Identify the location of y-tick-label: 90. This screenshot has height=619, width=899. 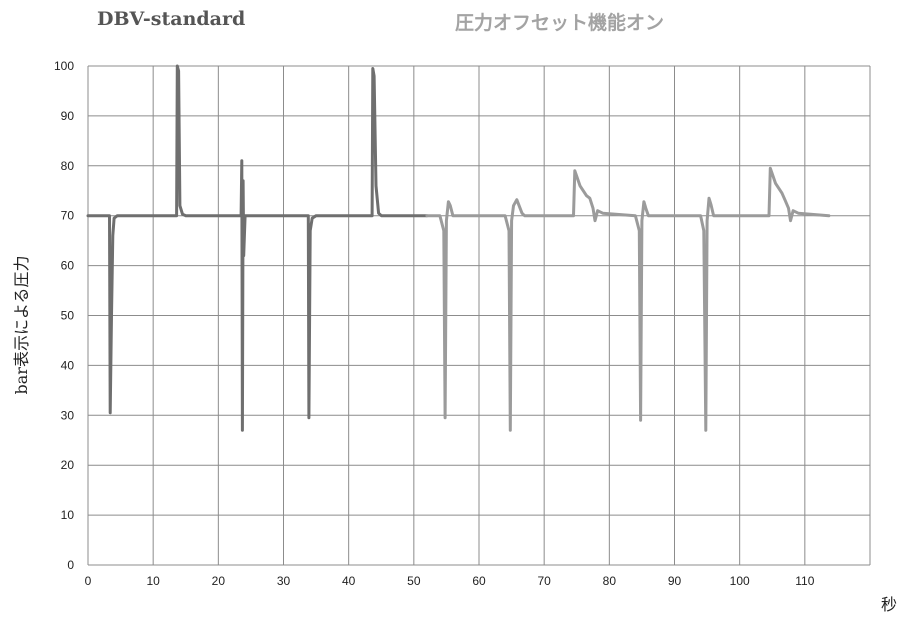
(68, 116).